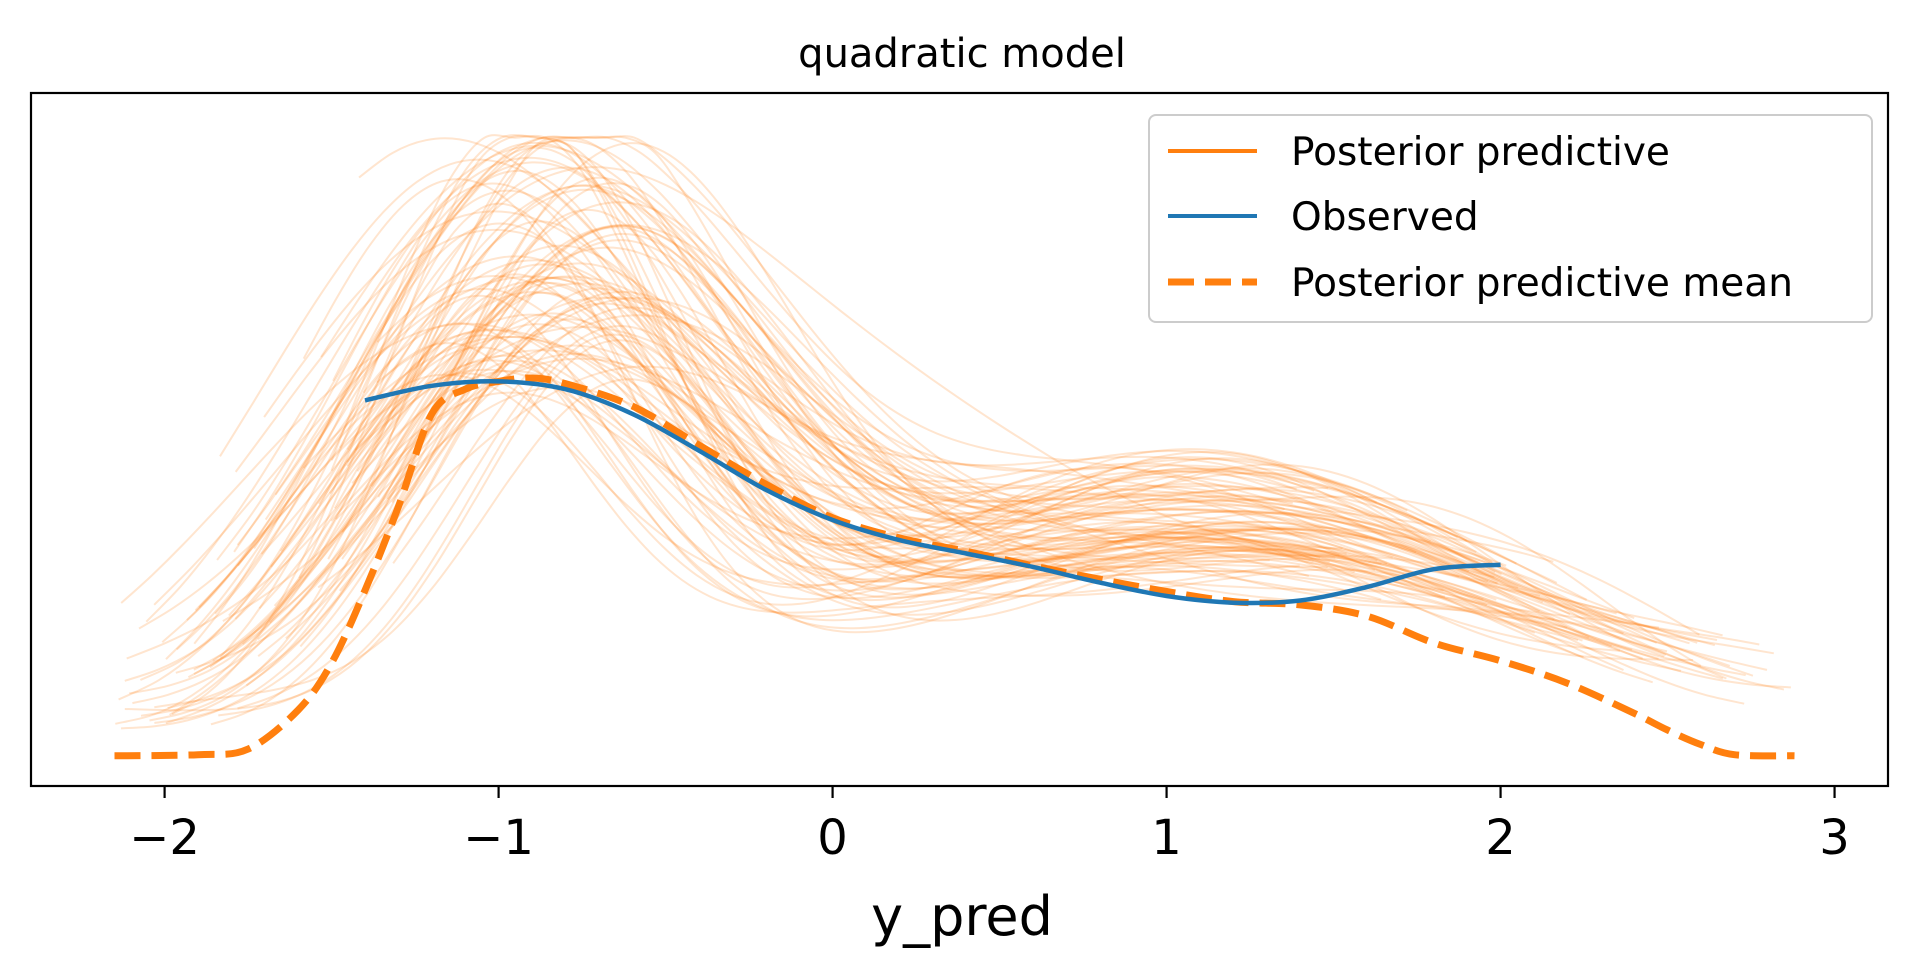  What do you see at coordinates (1480, 152) in the screenshot?
I see `legend-label-posterior-predictive: Posterior predictive` at bounding box center [1480, 152].